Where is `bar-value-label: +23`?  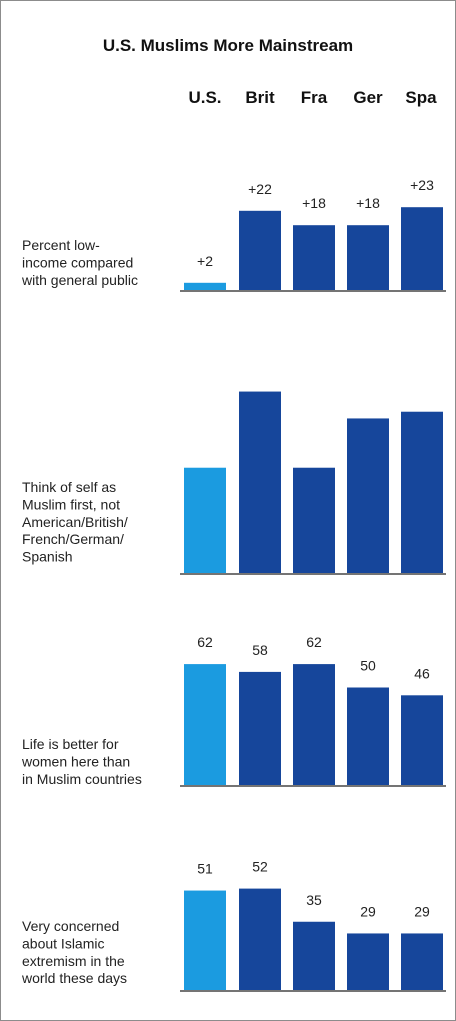 bar-value-label: +23 is located at coordinates (422, 185).